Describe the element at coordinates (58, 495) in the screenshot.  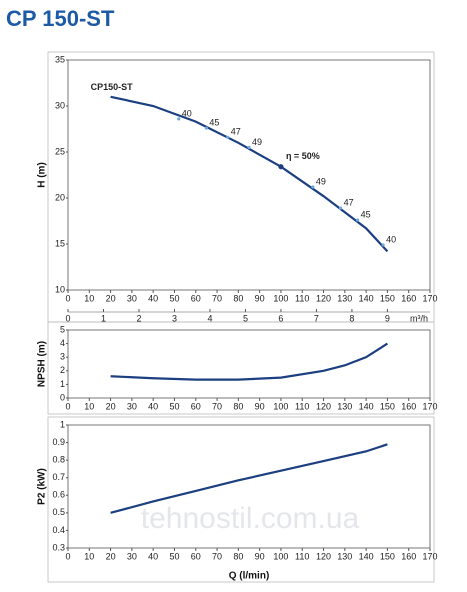
I see `y-tick-label: 0.6` at that location.